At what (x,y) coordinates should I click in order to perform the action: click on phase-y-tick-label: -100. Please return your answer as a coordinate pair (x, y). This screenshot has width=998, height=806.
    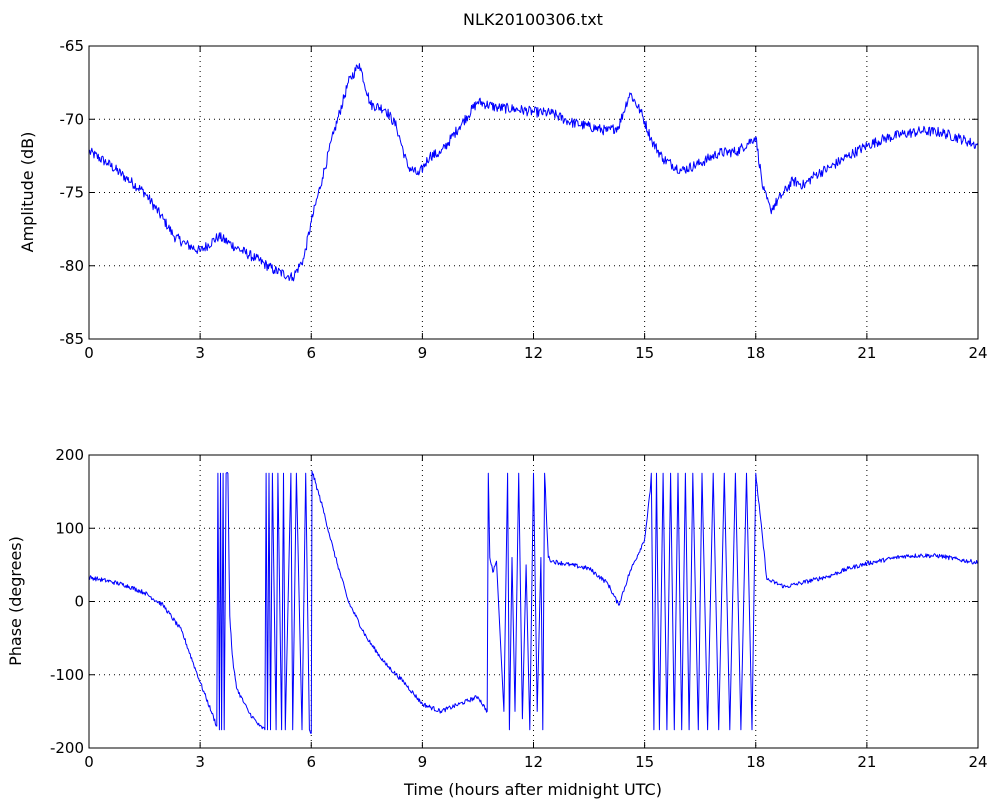
    Looking at the image, I should click on (67, 675).